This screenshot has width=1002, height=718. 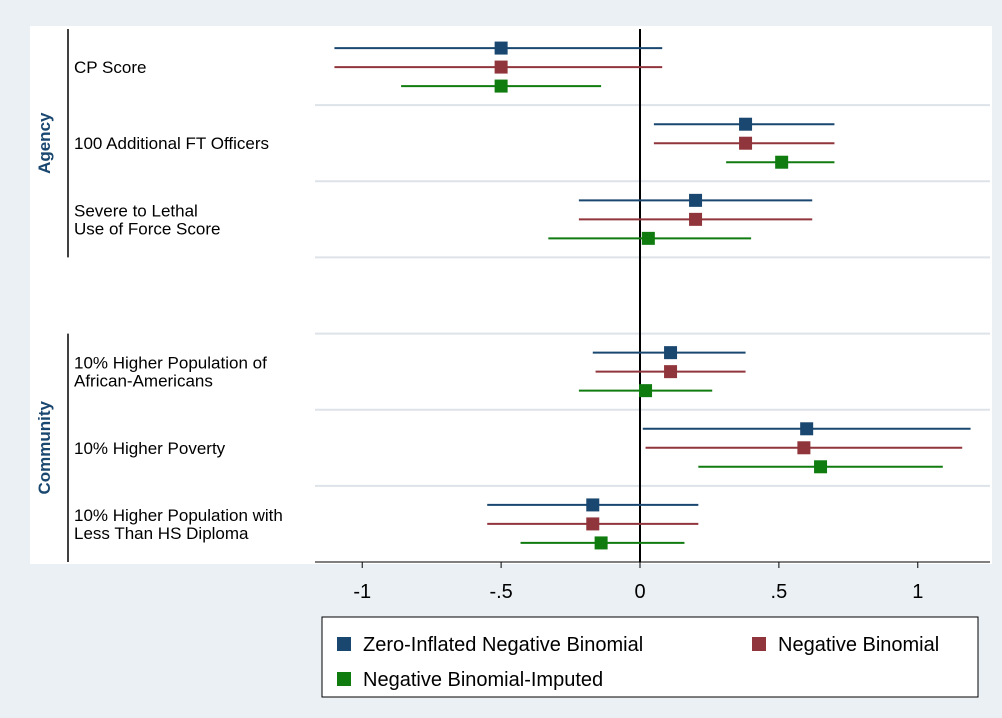 What do you see at coordinates (503, 645) in the screenshot?
I see `legend-label: Zero-Inflated Negative Binomial` at bounding box center [503, 645].